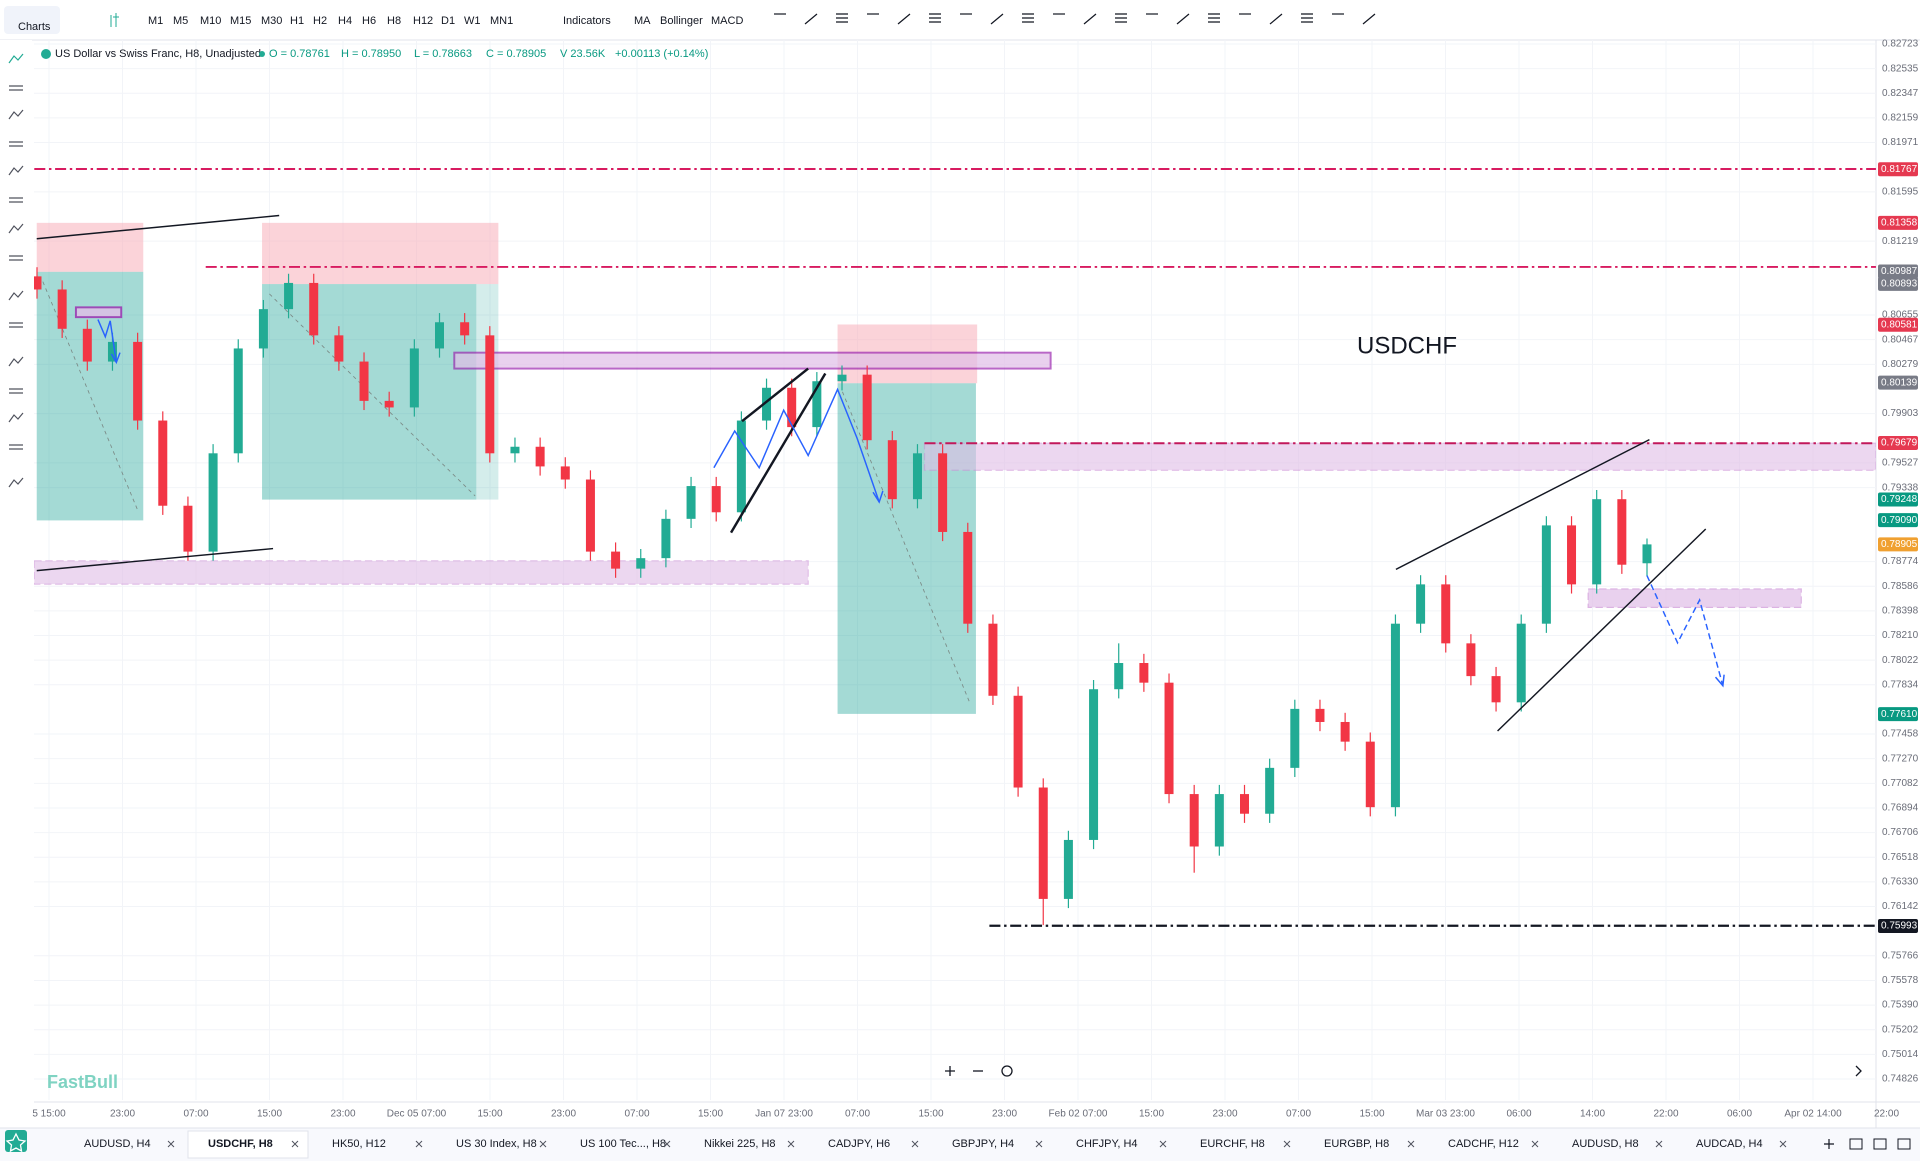 This screenshot has width=1920, height=1161. Describe the element at coordinates (1232, 1144) in the screenshot. I see `tab-label: EURCHF, H8` at that location.